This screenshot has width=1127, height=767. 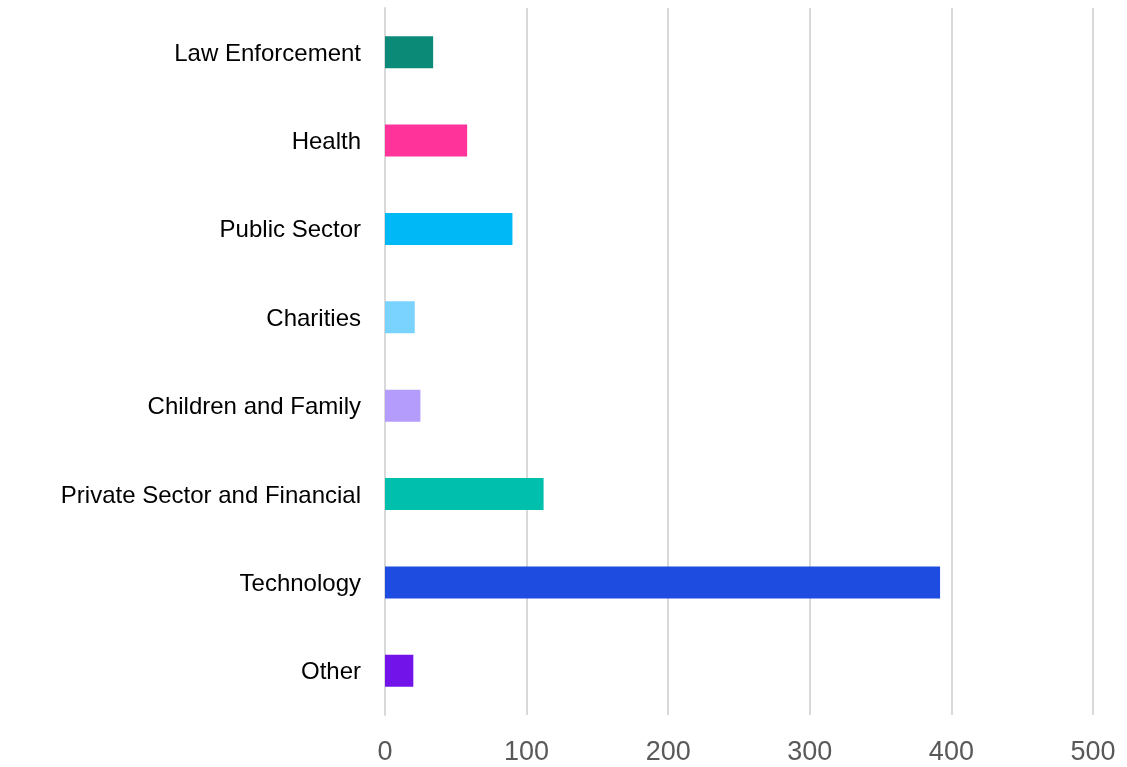 What do you see at coordinates (330, 671) in the screenshot?
I see `y-tick-label: Other` at bounding box center [330, 671].